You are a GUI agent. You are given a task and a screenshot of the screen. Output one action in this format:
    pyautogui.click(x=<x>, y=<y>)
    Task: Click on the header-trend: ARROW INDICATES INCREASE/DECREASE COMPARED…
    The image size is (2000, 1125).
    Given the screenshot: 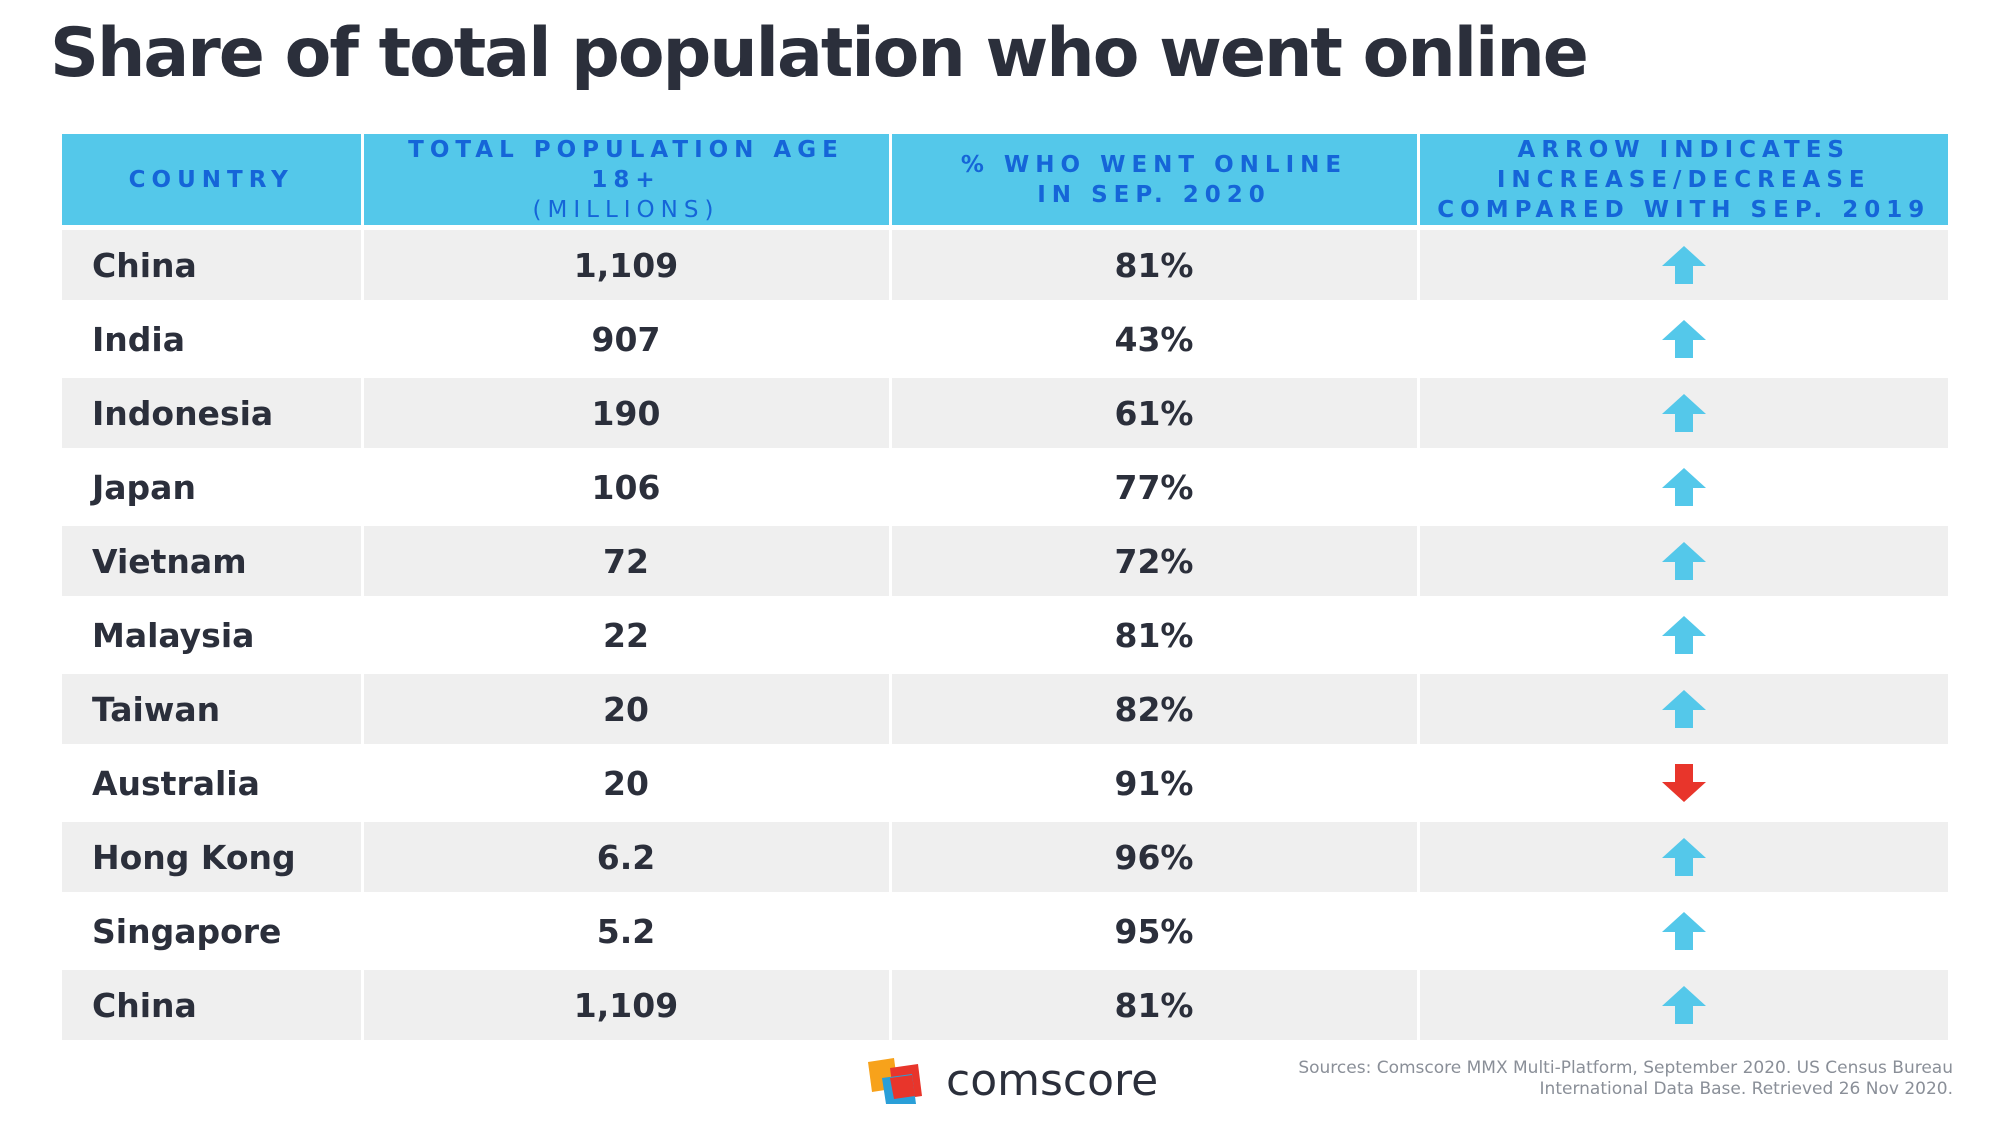 What is the action you would take?
    pyautogui.click(x=1683, y=182)
    